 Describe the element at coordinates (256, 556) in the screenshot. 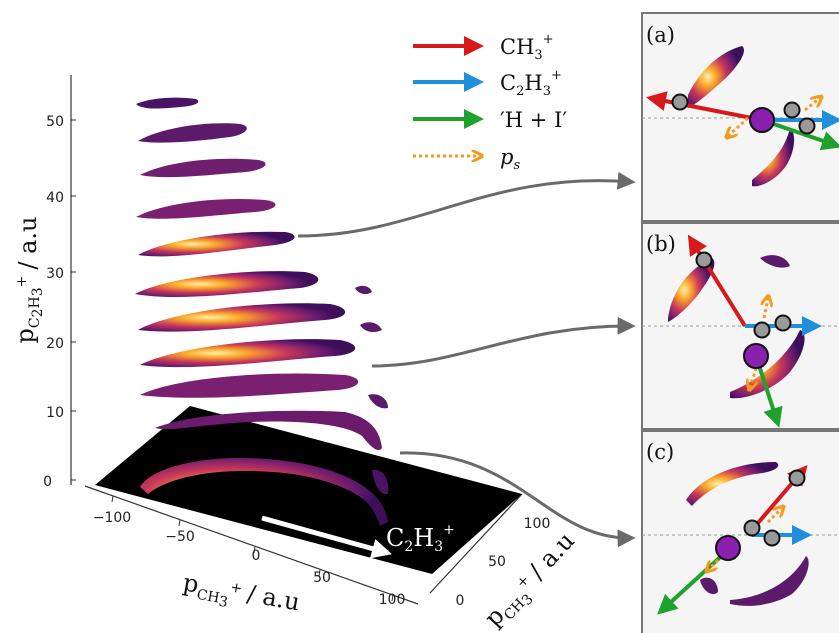

I see `x-tick-0: 0` at that location.